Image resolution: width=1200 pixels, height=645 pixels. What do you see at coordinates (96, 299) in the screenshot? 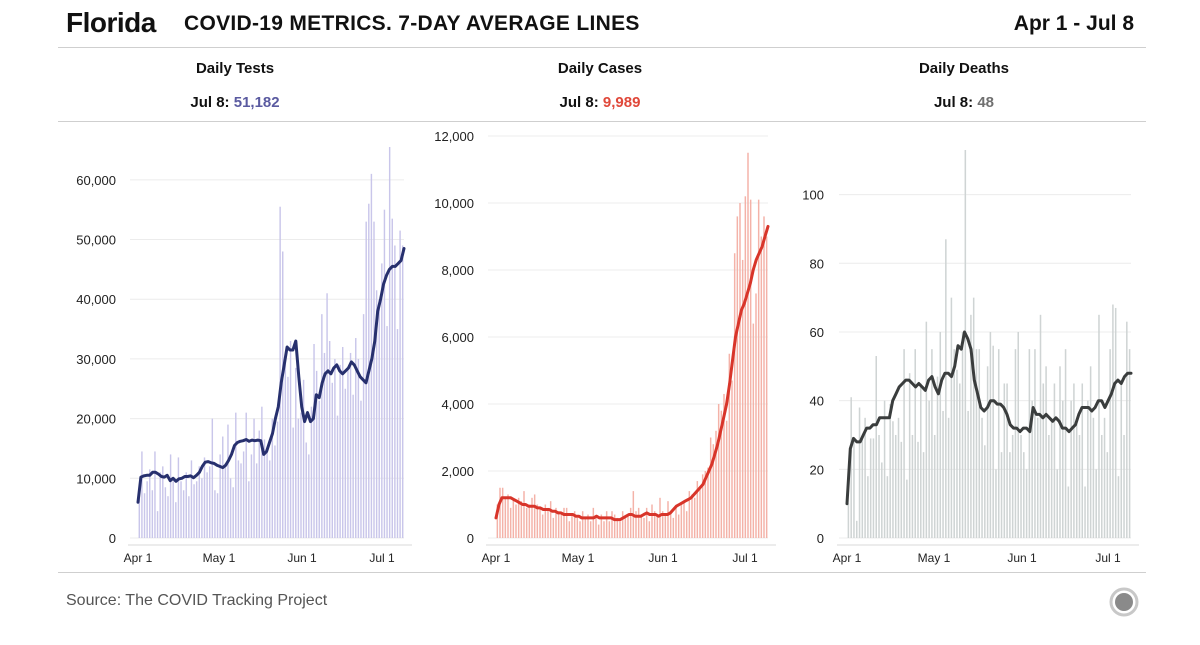
I see `y-tick-label: 40,000` at bounding box center [96, 299].